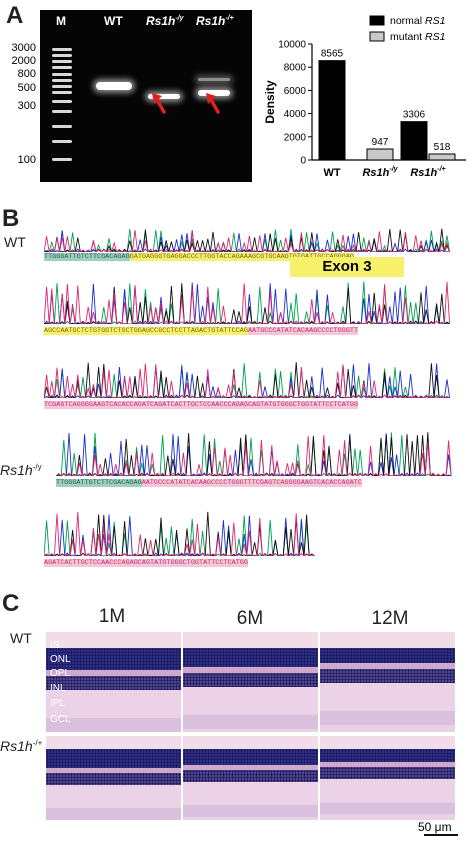 The image size is (474, 845). What do you see at coordinates (347, 267) in the screenshot?
I see `exon-3-label: Exon 3` at bounding box center [347, 267].